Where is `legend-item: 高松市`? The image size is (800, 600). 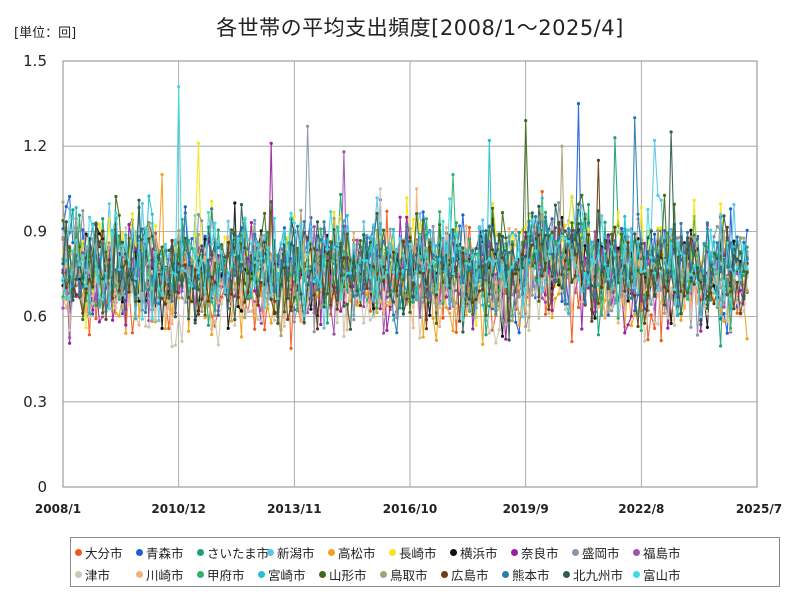
legend-item: 高松市 is located at coordinates (358, 552).